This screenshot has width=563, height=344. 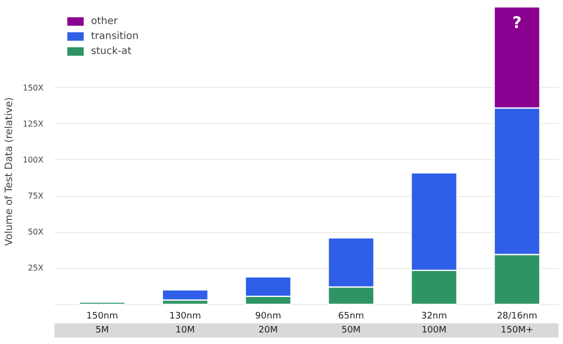 What do you see at coordinates (434, 323) in the screenshot?
I see `category-label: 32nm 100M` at bounding box center [434, 323].